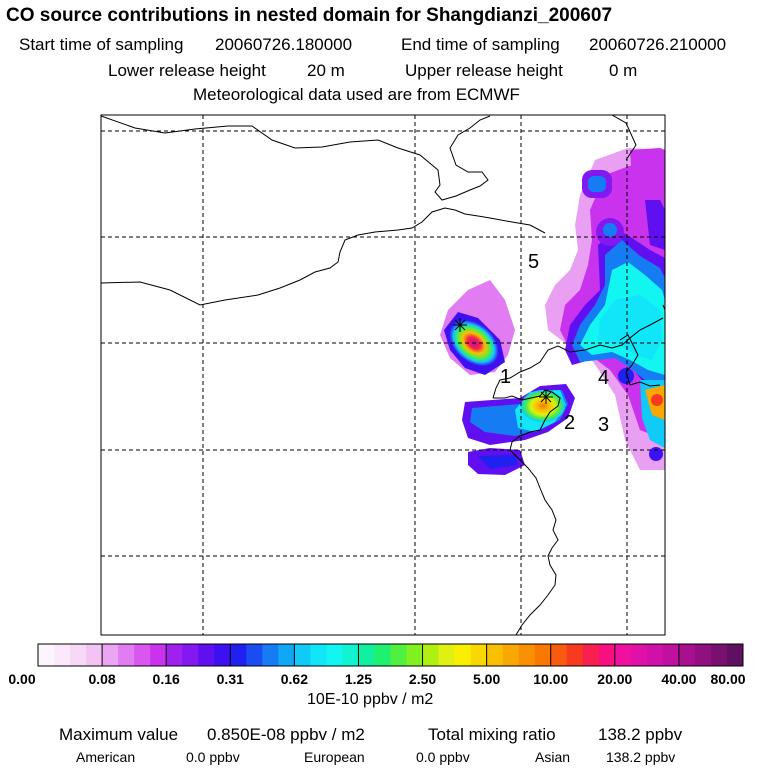  What do you see at coordinates (640, 734) in the screenshot?
I see `total-mixing-value: 138.2 ppbv` at bounding box center [640, 734].